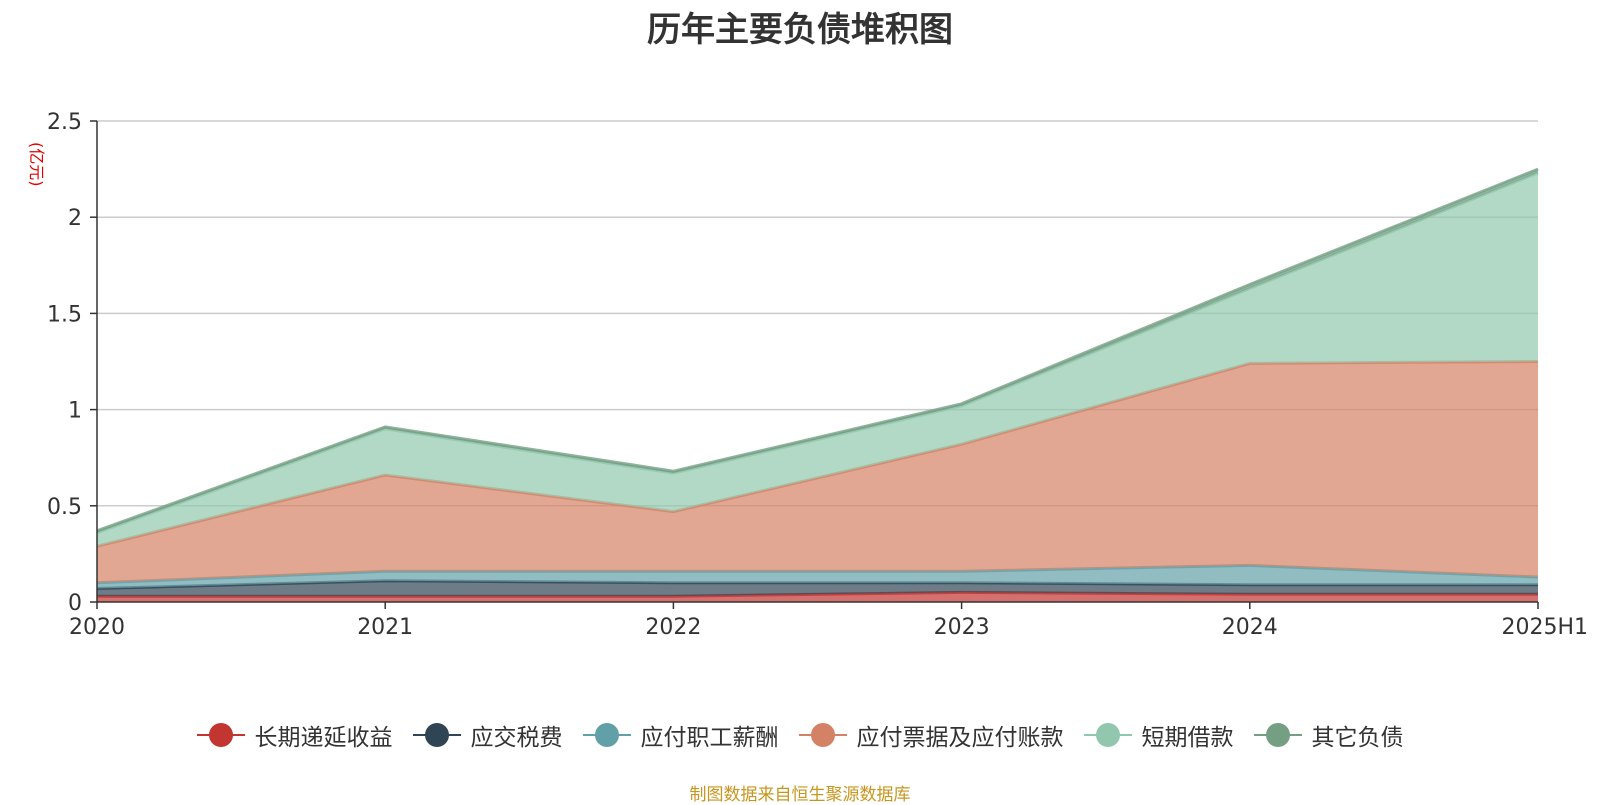 The height and width of the screenshot is (805, 1600). I want to click on legend-item-5: 其它负债, so click(1328, 735).